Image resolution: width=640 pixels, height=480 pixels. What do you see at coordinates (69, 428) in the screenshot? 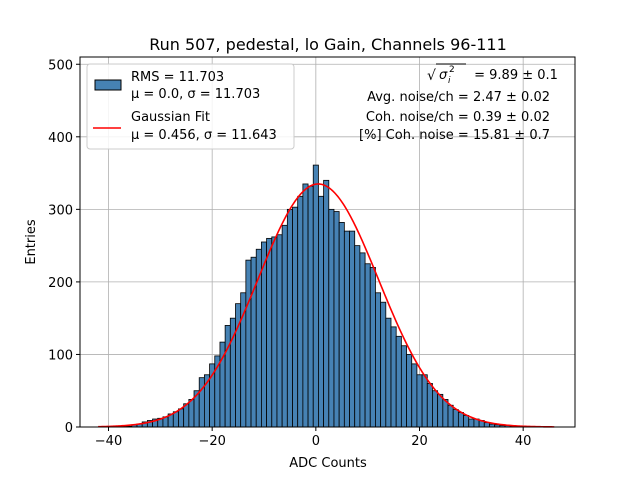
I see `y-tick-label: 0` at bounding box center [69, 428].